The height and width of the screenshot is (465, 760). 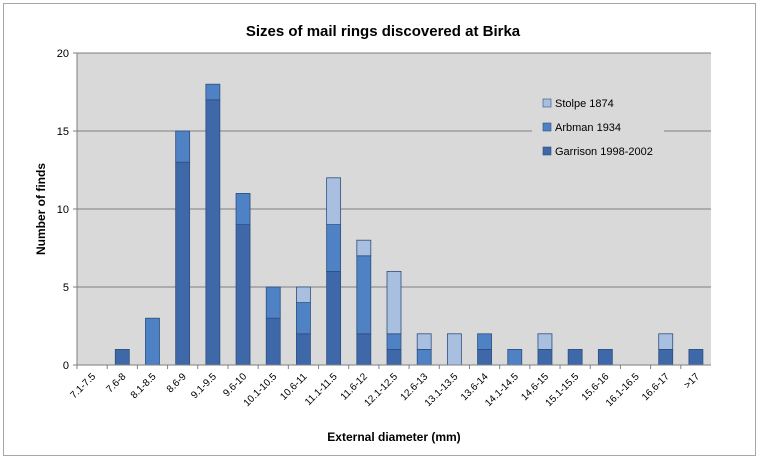 I want to click on x-axis-label: External diameter (mm), so click(x=393, y=437).